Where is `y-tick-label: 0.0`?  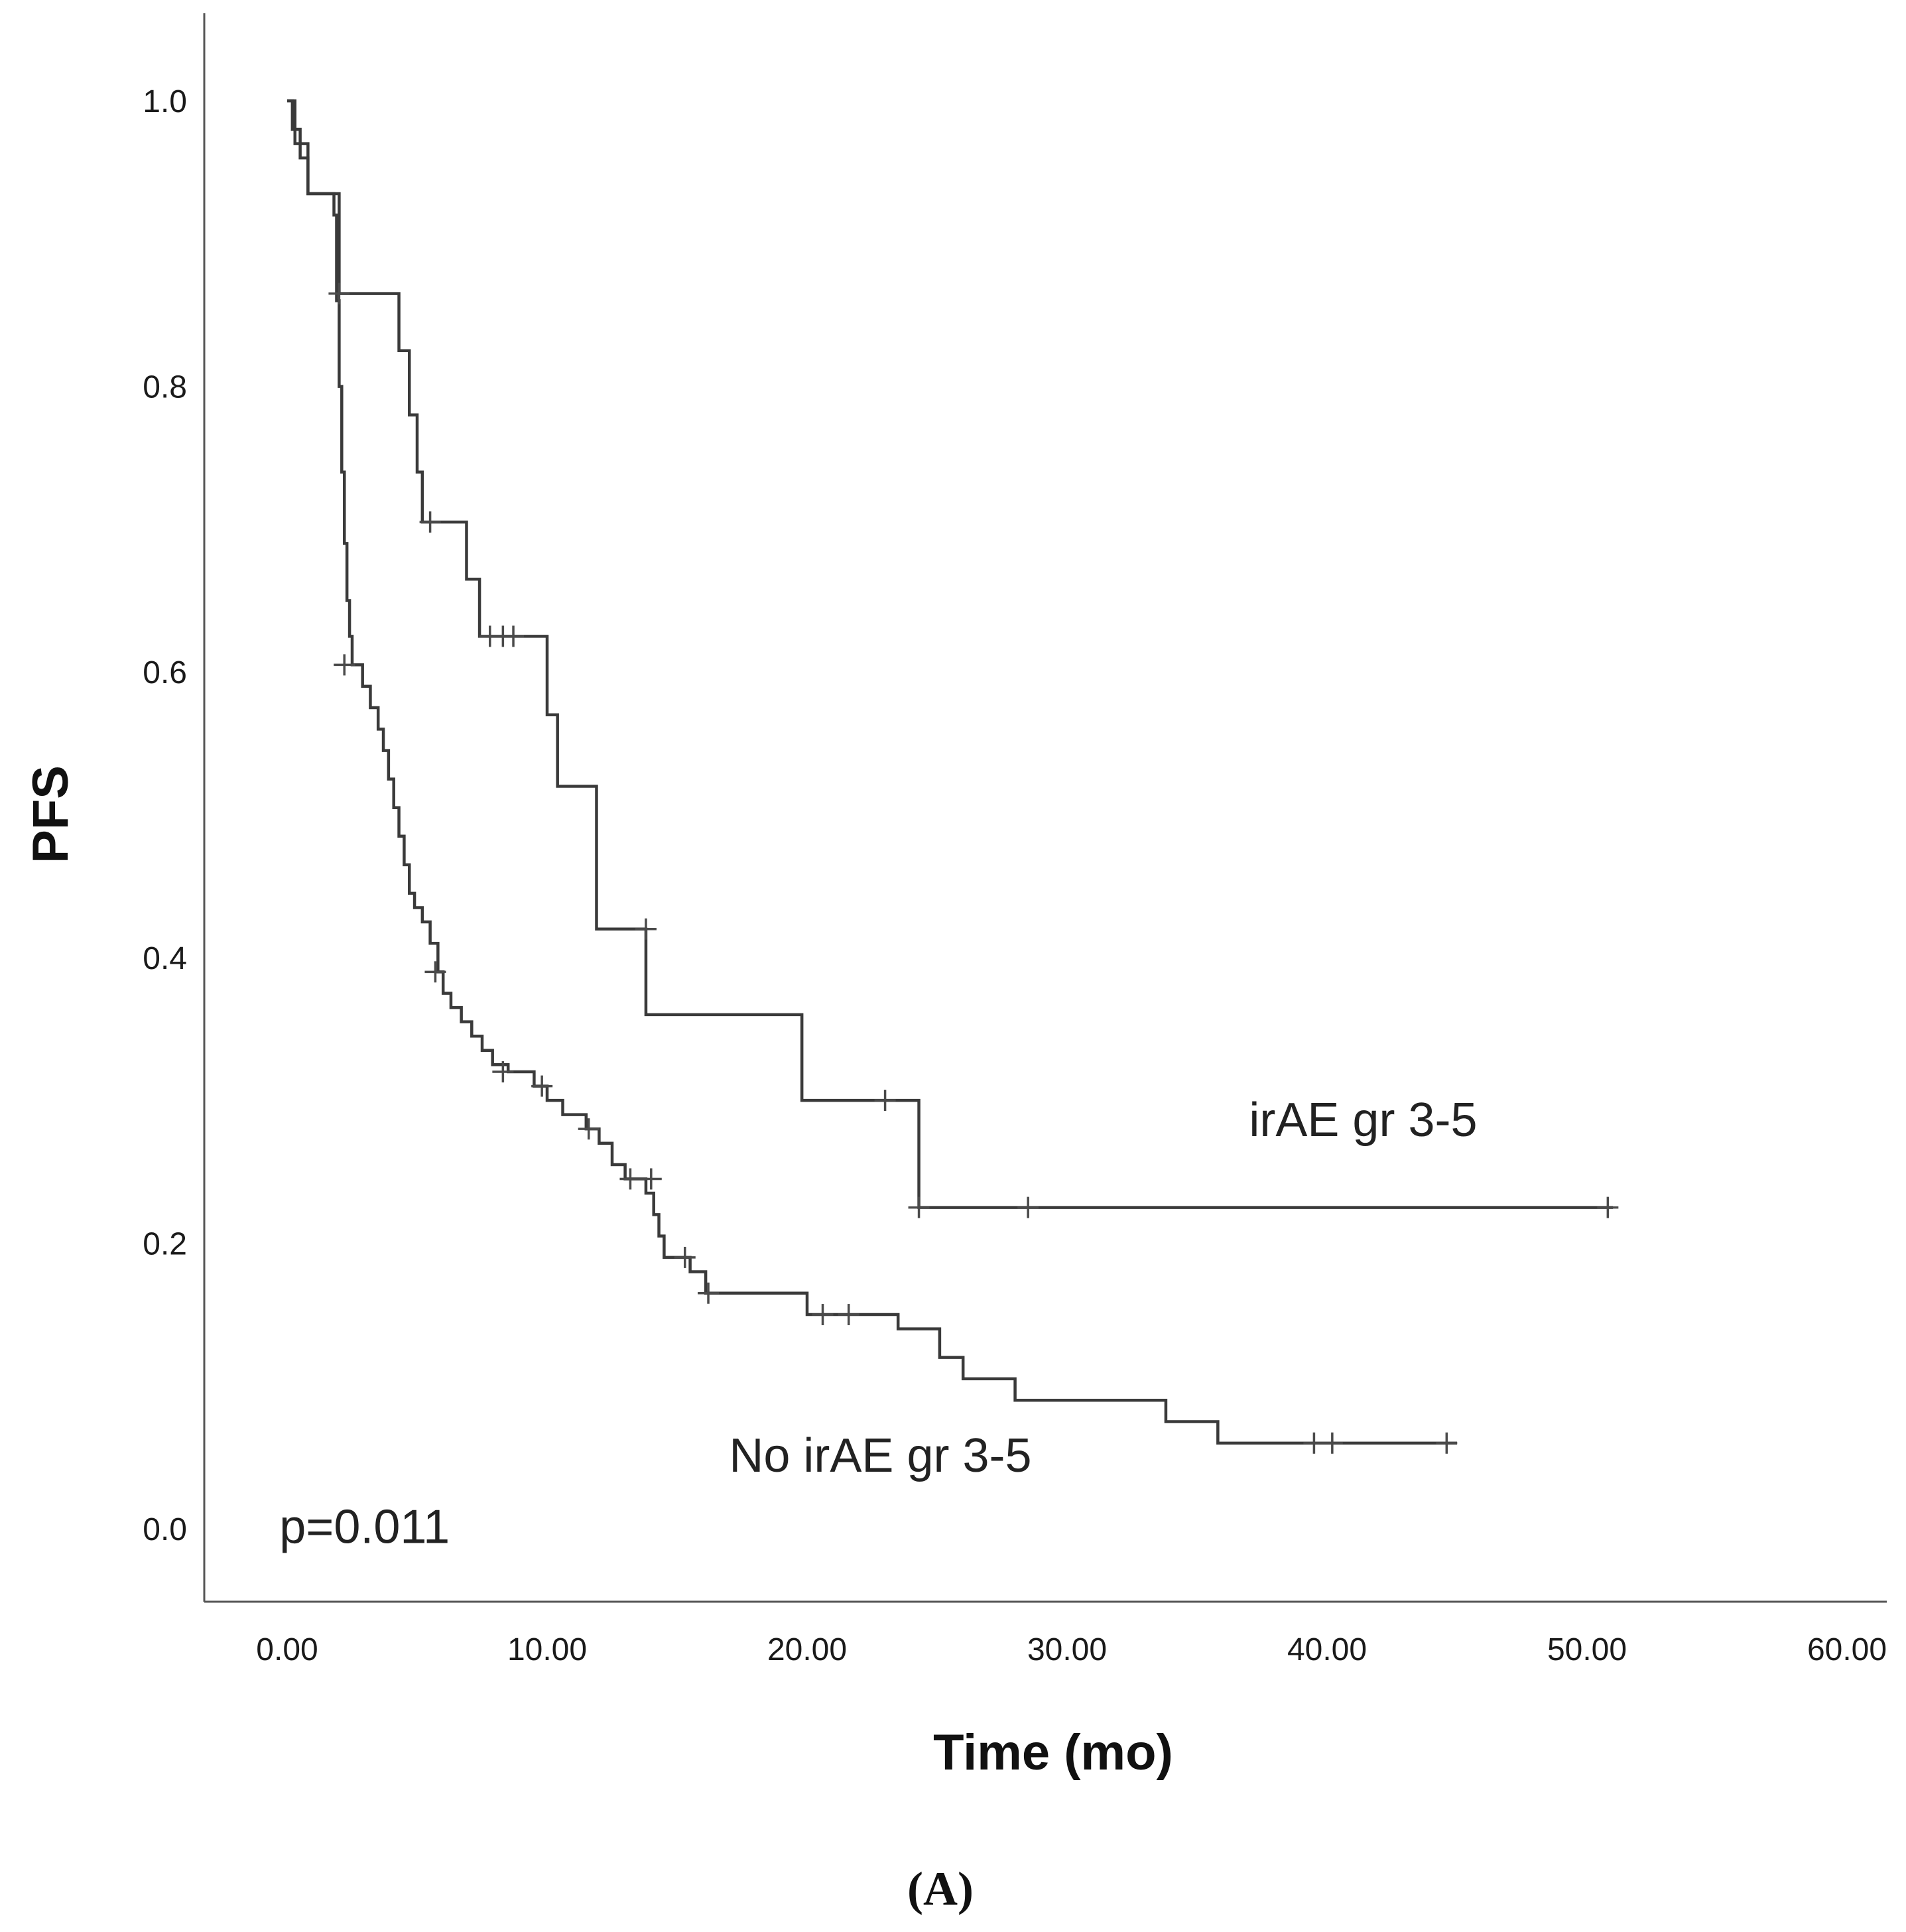
y-tick-label: 0.0 is located at coordinates (165, 1530).